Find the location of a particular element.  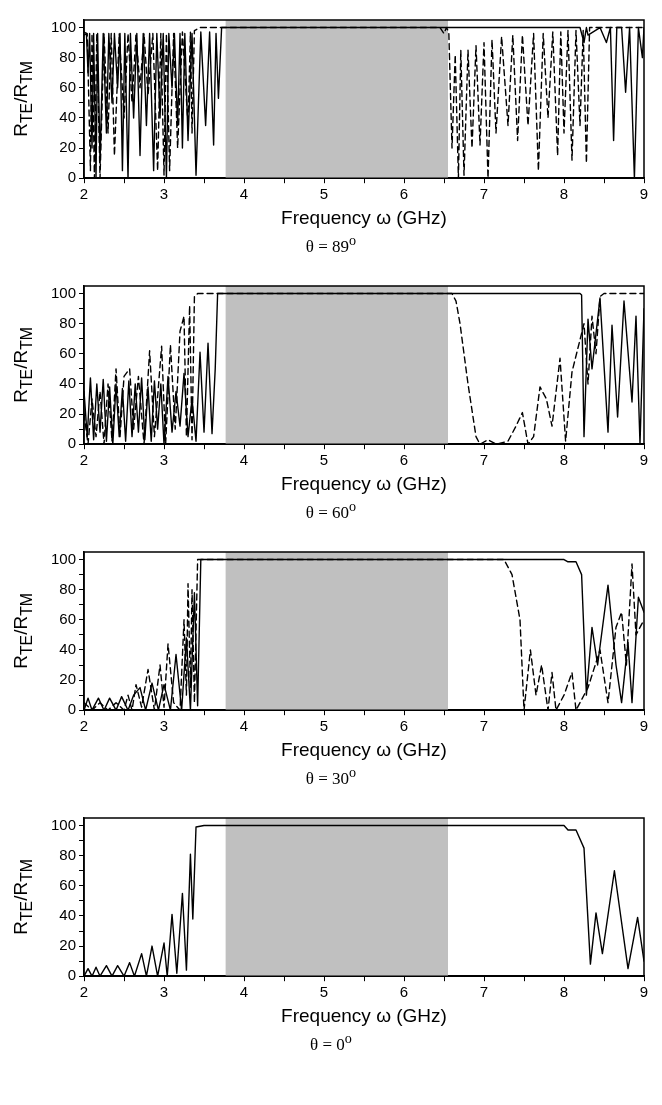

text: θ = 30$^{o}$ is located at coordinates (331, 776).